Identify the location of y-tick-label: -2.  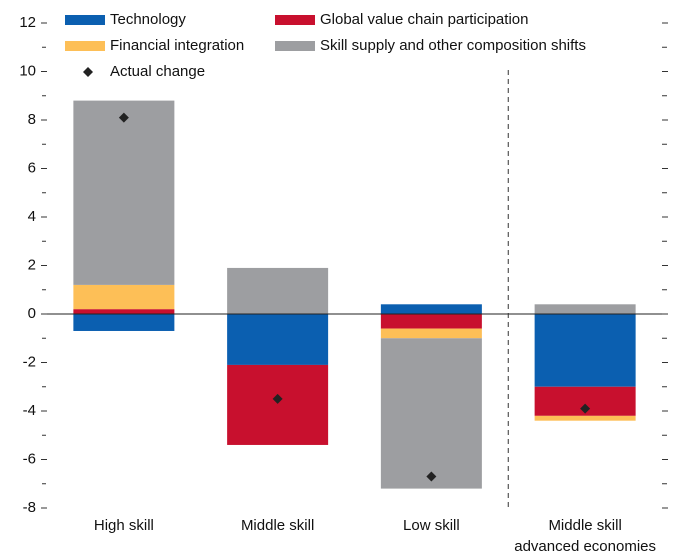
(29, 361).